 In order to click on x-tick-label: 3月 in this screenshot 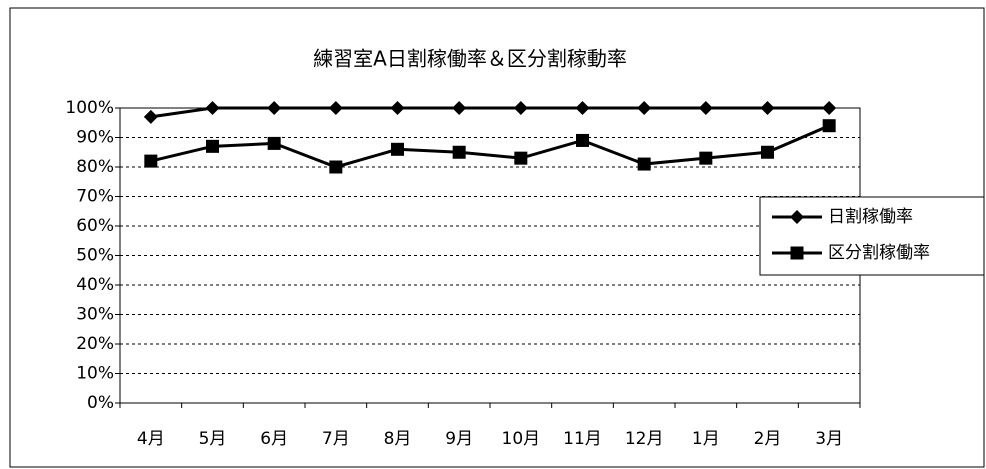, I will do `click(829, 439)`.